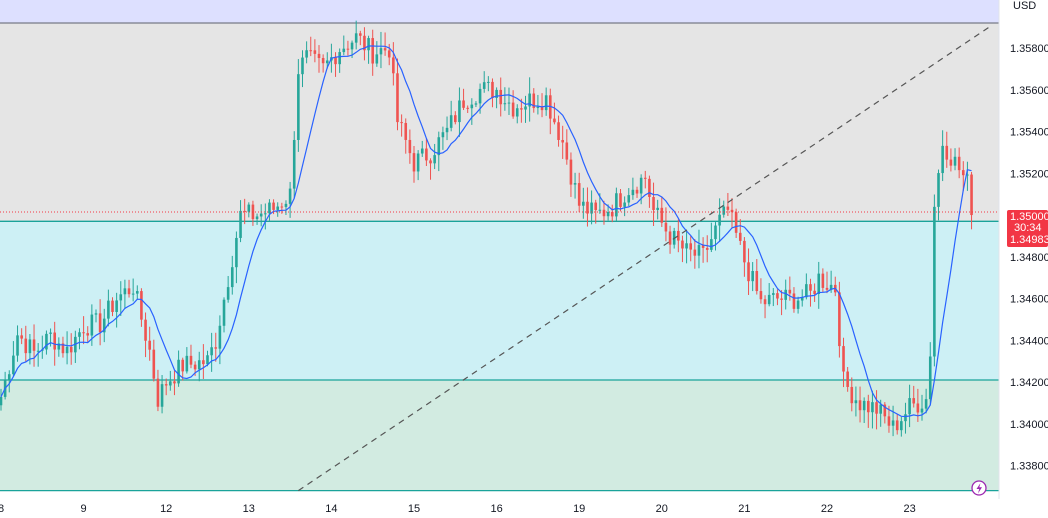 This screenshot has width=1048, height=518. I want to click on y-tick-label: 1.34400, so click(1029, 341).